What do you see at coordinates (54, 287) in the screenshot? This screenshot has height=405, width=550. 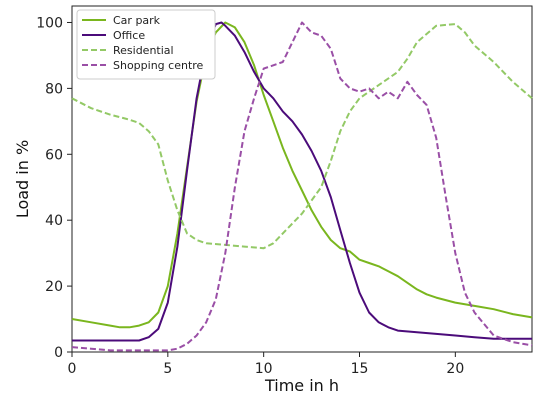 I see `y-tick-label: 20` at bounding box center [54, 287].